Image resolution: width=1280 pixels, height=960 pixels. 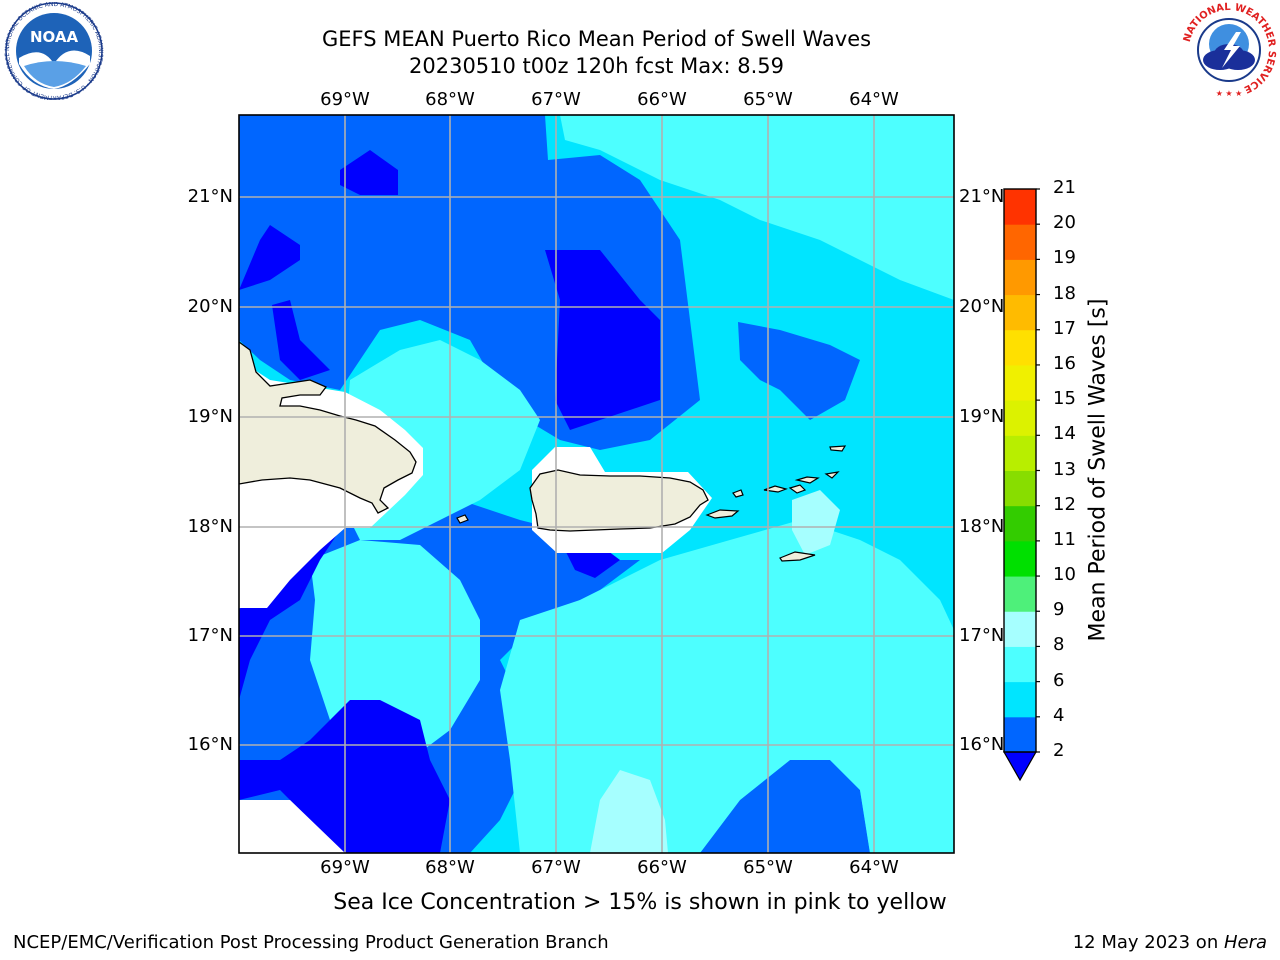 I want to click on lat-tick-left: 18°N, so click(x=210, y=526).